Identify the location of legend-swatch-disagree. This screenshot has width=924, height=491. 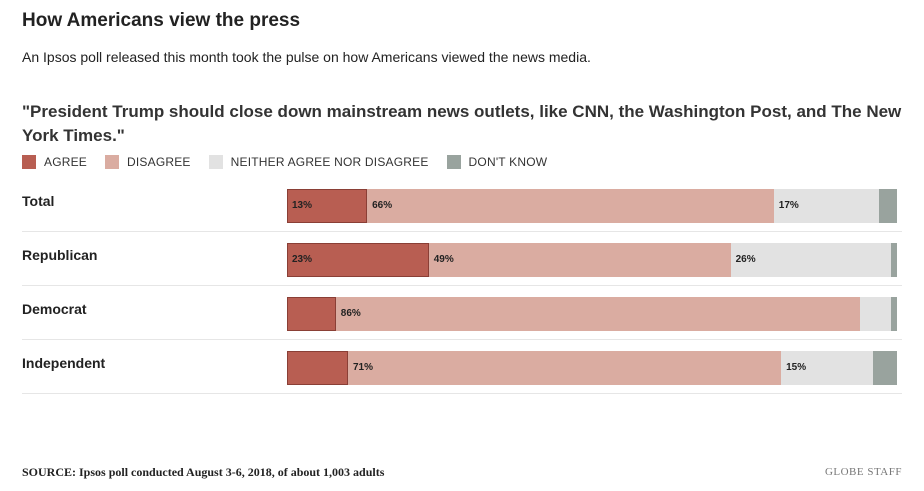
(112, 162).